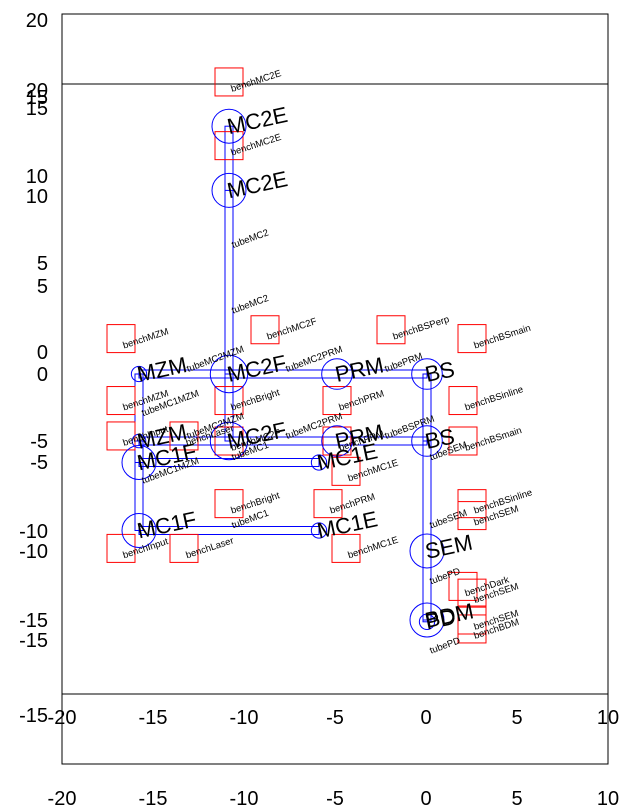  I want to click on inner-y-tick-label: 0, so click(42, 375).